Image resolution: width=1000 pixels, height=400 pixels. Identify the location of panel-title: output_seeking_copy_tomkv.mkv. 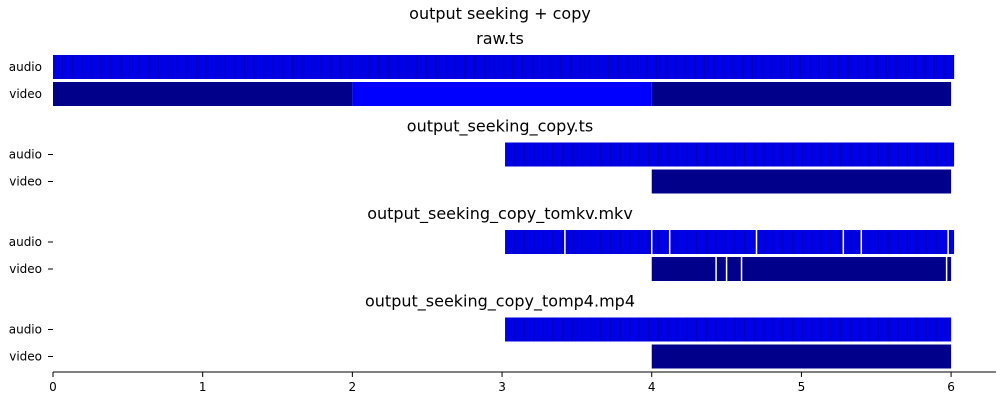
(500, 214).